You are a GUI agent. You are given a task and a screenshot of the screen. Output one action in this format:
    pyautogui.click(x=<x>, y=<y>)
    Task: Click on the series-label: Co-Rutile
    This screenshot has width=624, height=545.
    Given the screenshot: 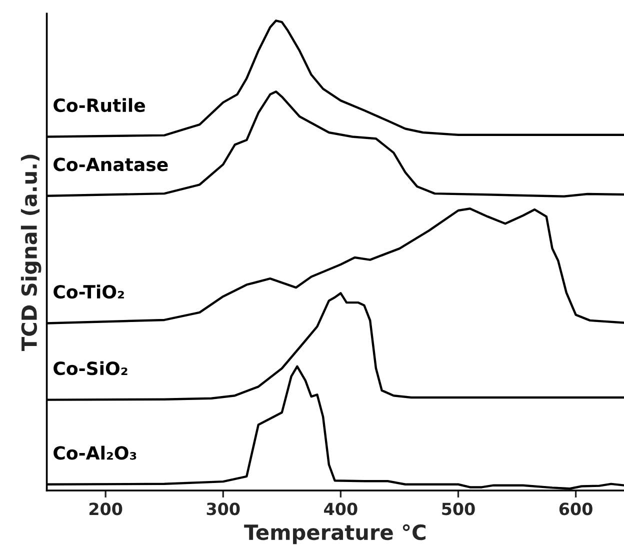 What is the action you would take?
    pyautogui.click(x=99, y=105)
    